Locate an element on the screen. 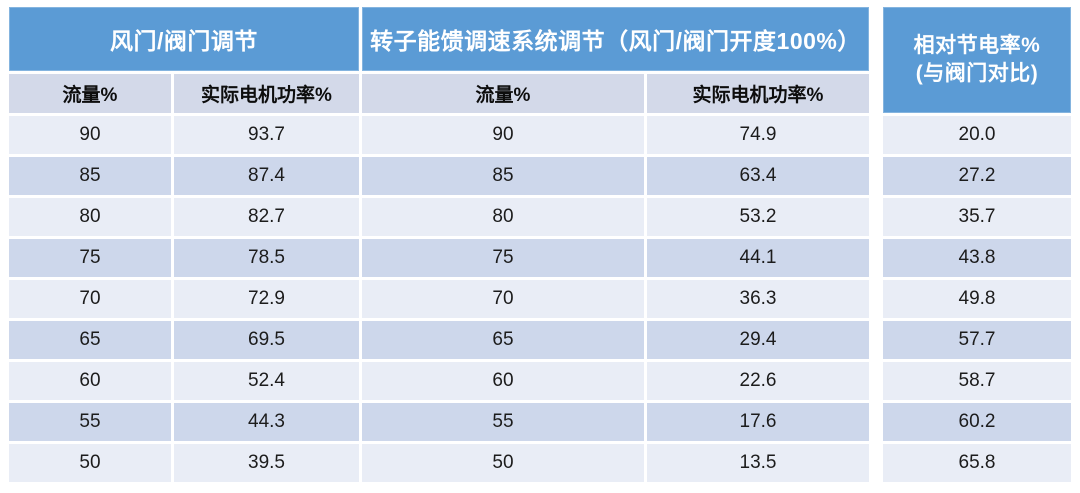  table-cell: 44.1 is located at coordinates (758, 258).